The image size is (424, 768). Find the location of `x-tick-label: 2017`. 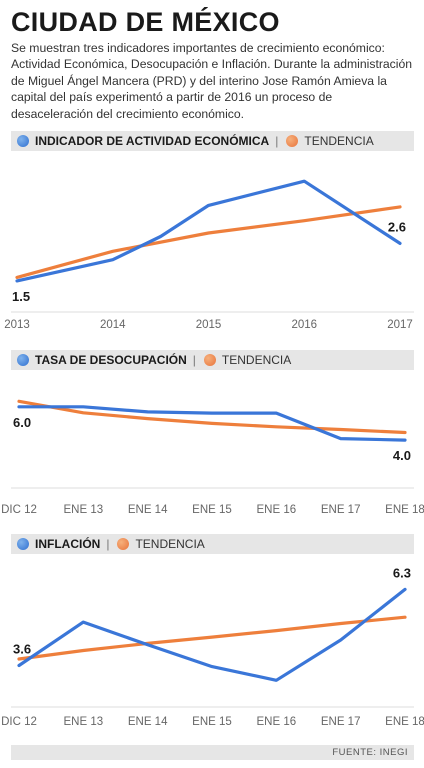

x-tick-label: 2017 is located at coordinates (400, 325).